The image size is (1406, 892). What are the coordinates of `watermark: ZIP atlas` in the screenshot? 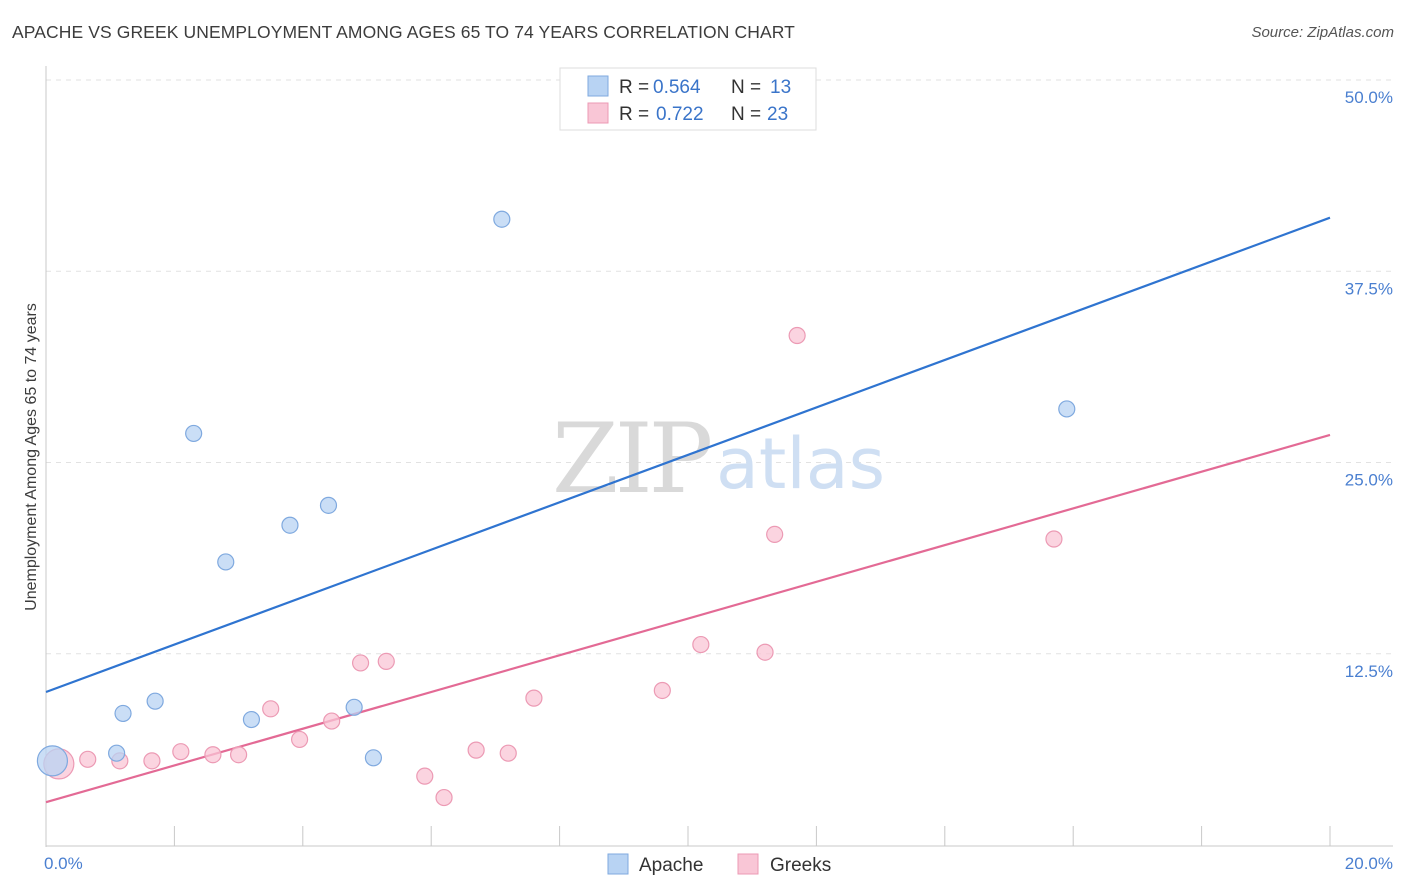 It's located at (718, 459).